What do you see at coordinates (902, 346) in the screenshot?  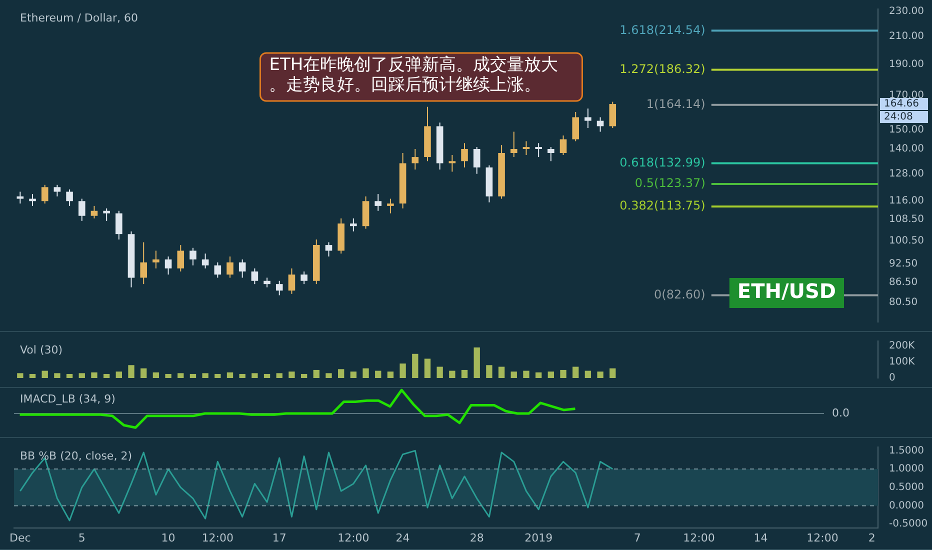 I see `y-tick-label: 200K` at bounding box center [902, 346].